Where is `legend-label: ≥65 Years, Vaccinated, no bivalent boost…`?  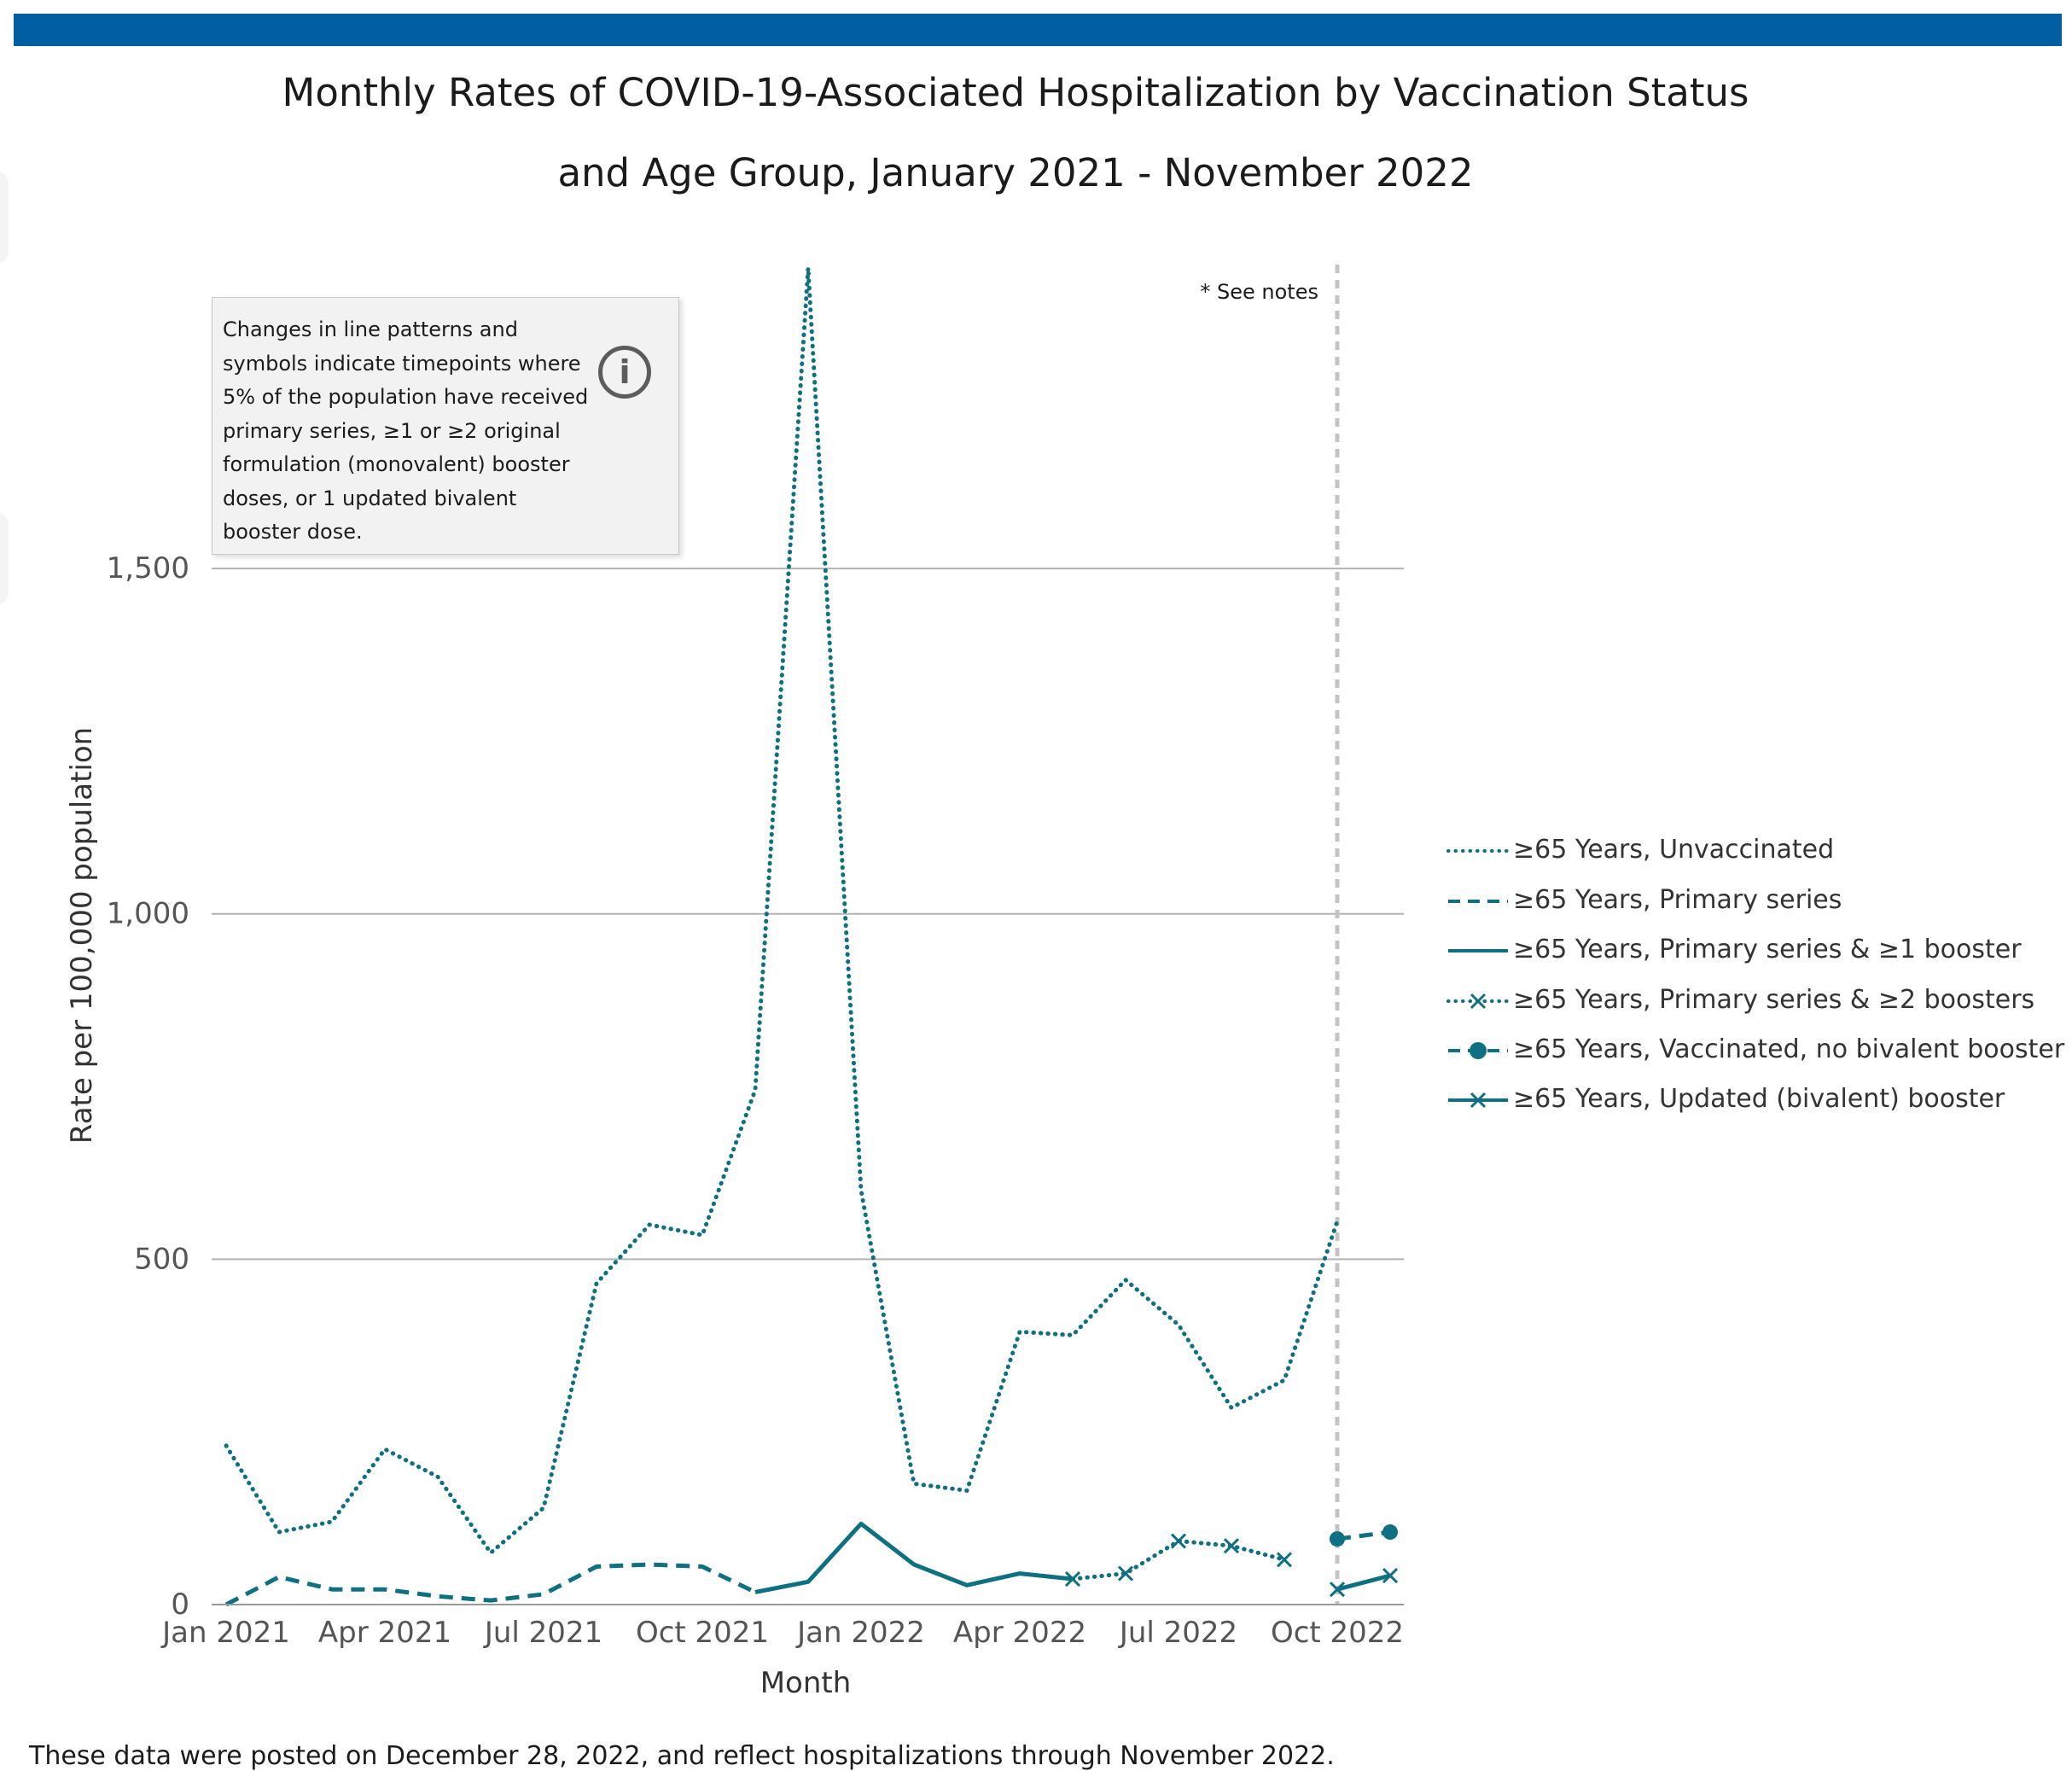 legend-label: ≥65 Years, Vaccinated, no bivalent boost… is located at coordinates (1789, 1049).